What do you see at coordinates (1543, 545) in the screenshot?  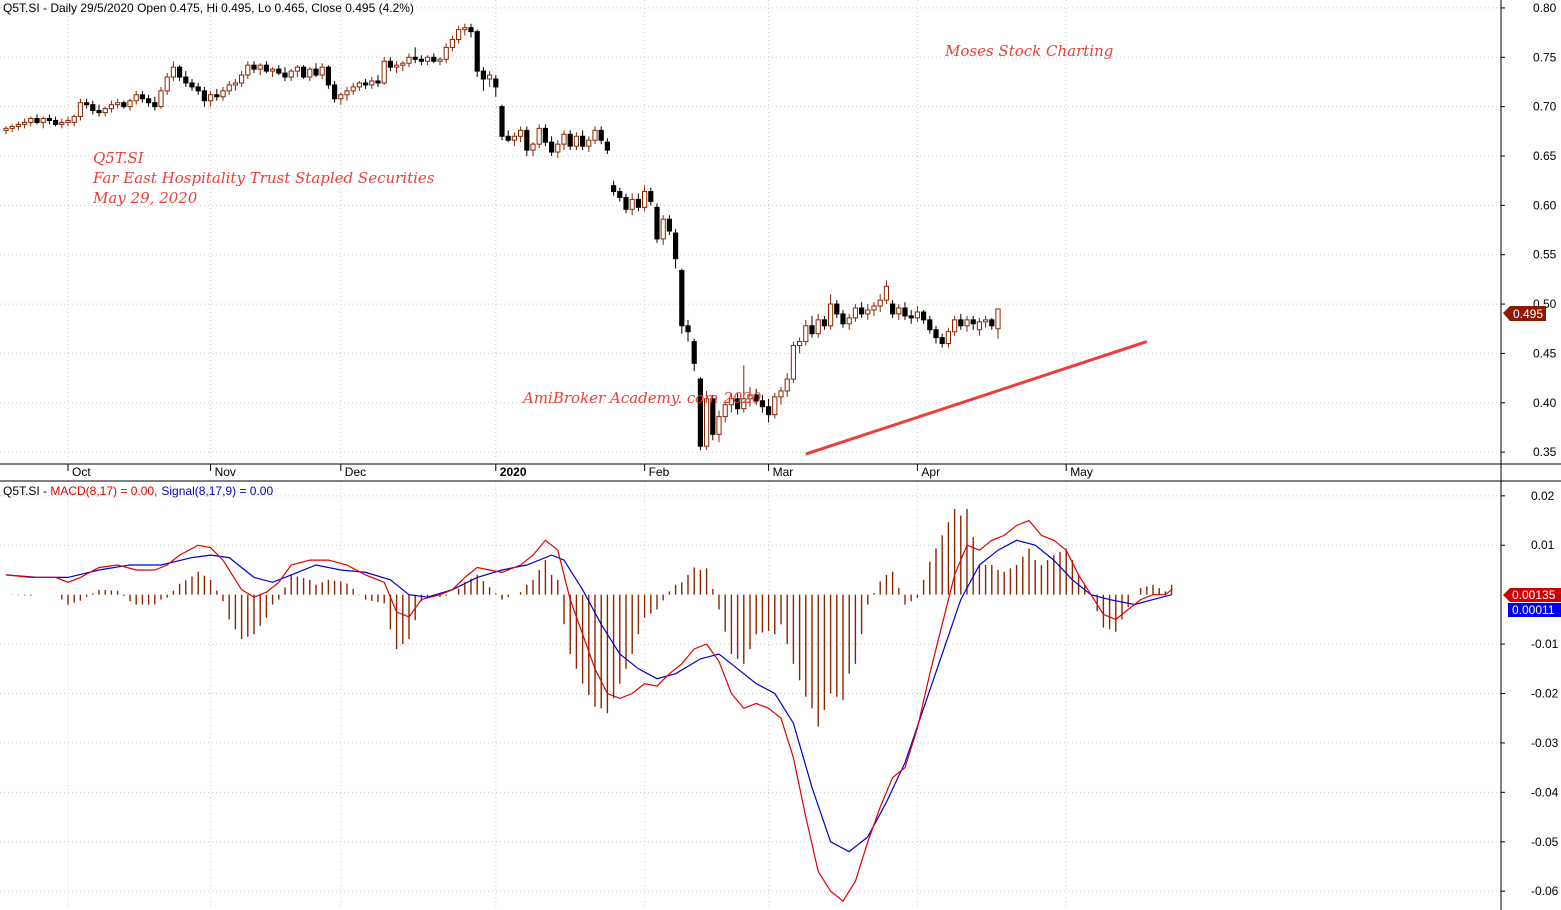 I see `macd-tick-label: 0.01` at bounding box center [1543, 545].